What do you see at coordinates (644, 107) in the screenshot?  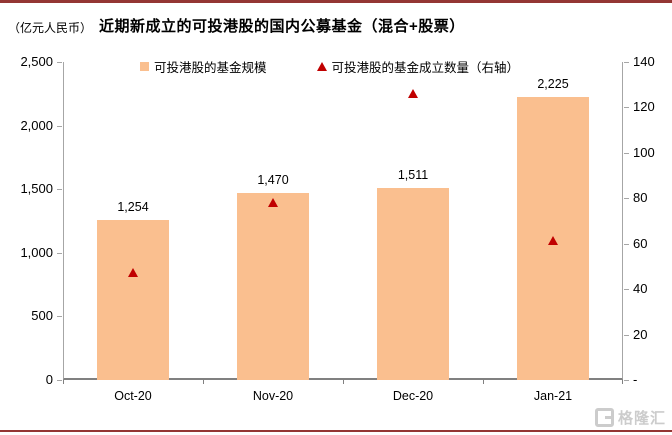 I see `y-axis-right-tick-label: 120` at bounding box center [644, 107].